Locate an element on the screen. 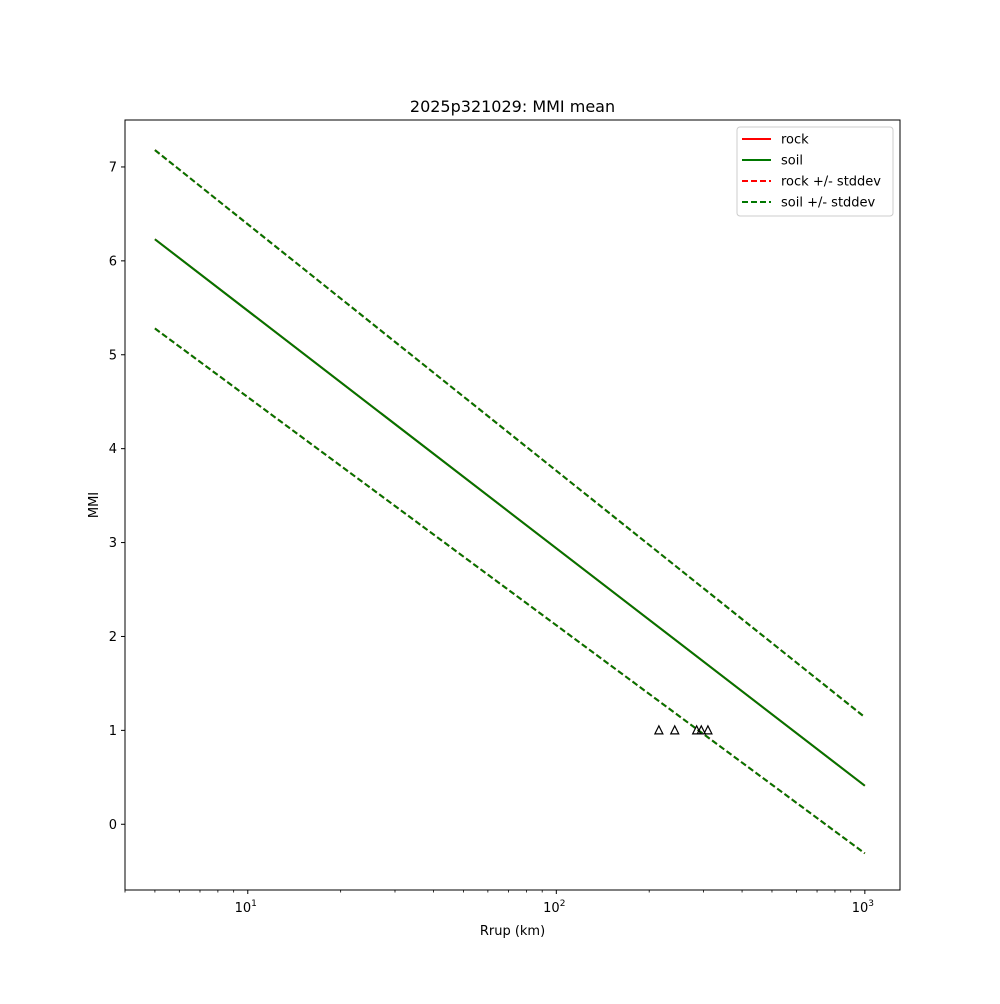 The image size is (1000, 1004). x-tick-label: 10³ is located at coordinates (863, 907).